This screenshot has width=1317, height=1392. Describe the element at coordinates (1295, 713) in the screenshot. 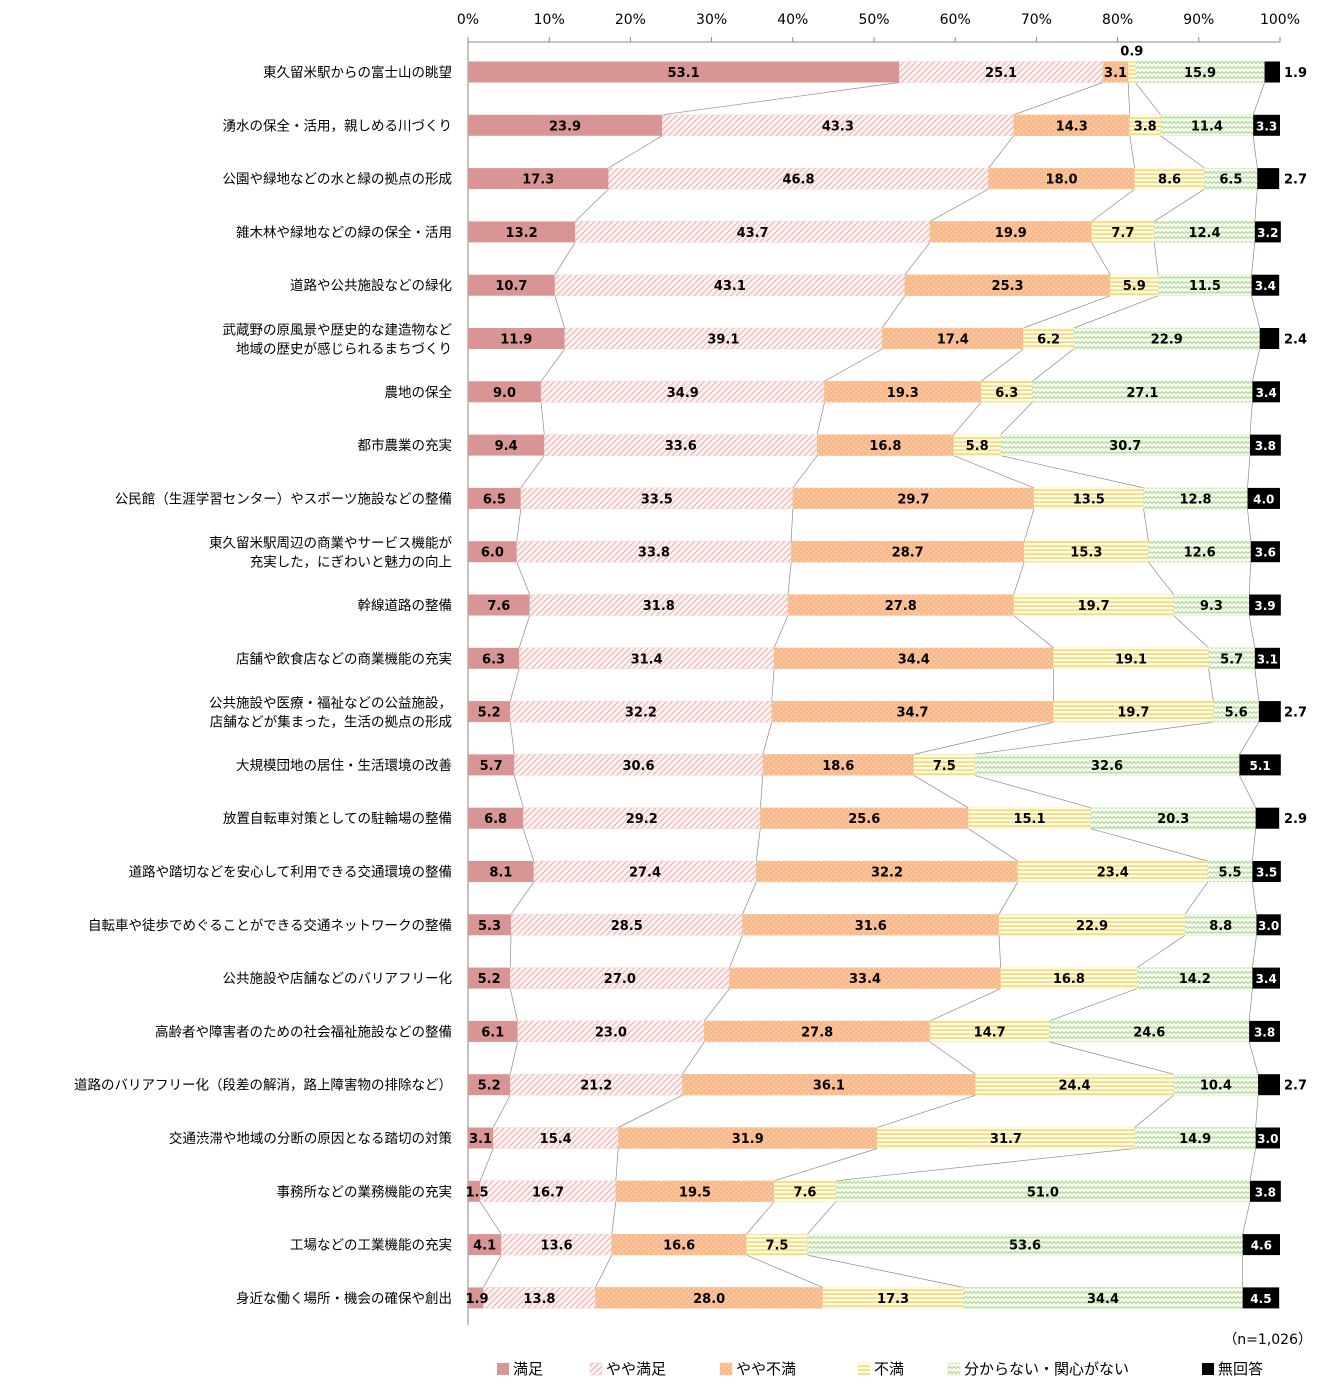

I see `value-label: 2.7` at that location.